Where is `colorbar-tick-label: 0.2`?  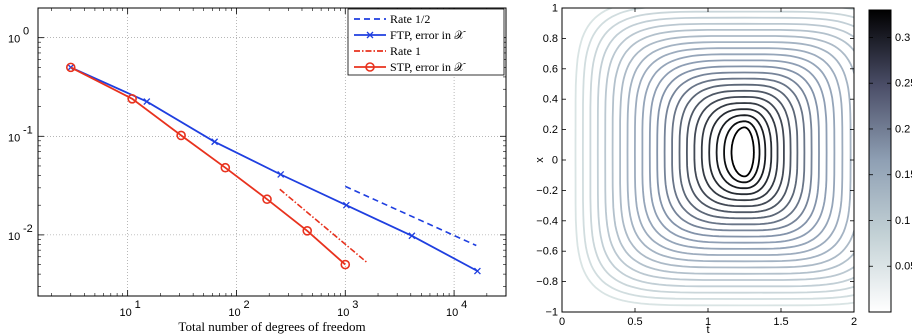 colorbar-tick-label: 0.2 is located at coordinates (902, 129).